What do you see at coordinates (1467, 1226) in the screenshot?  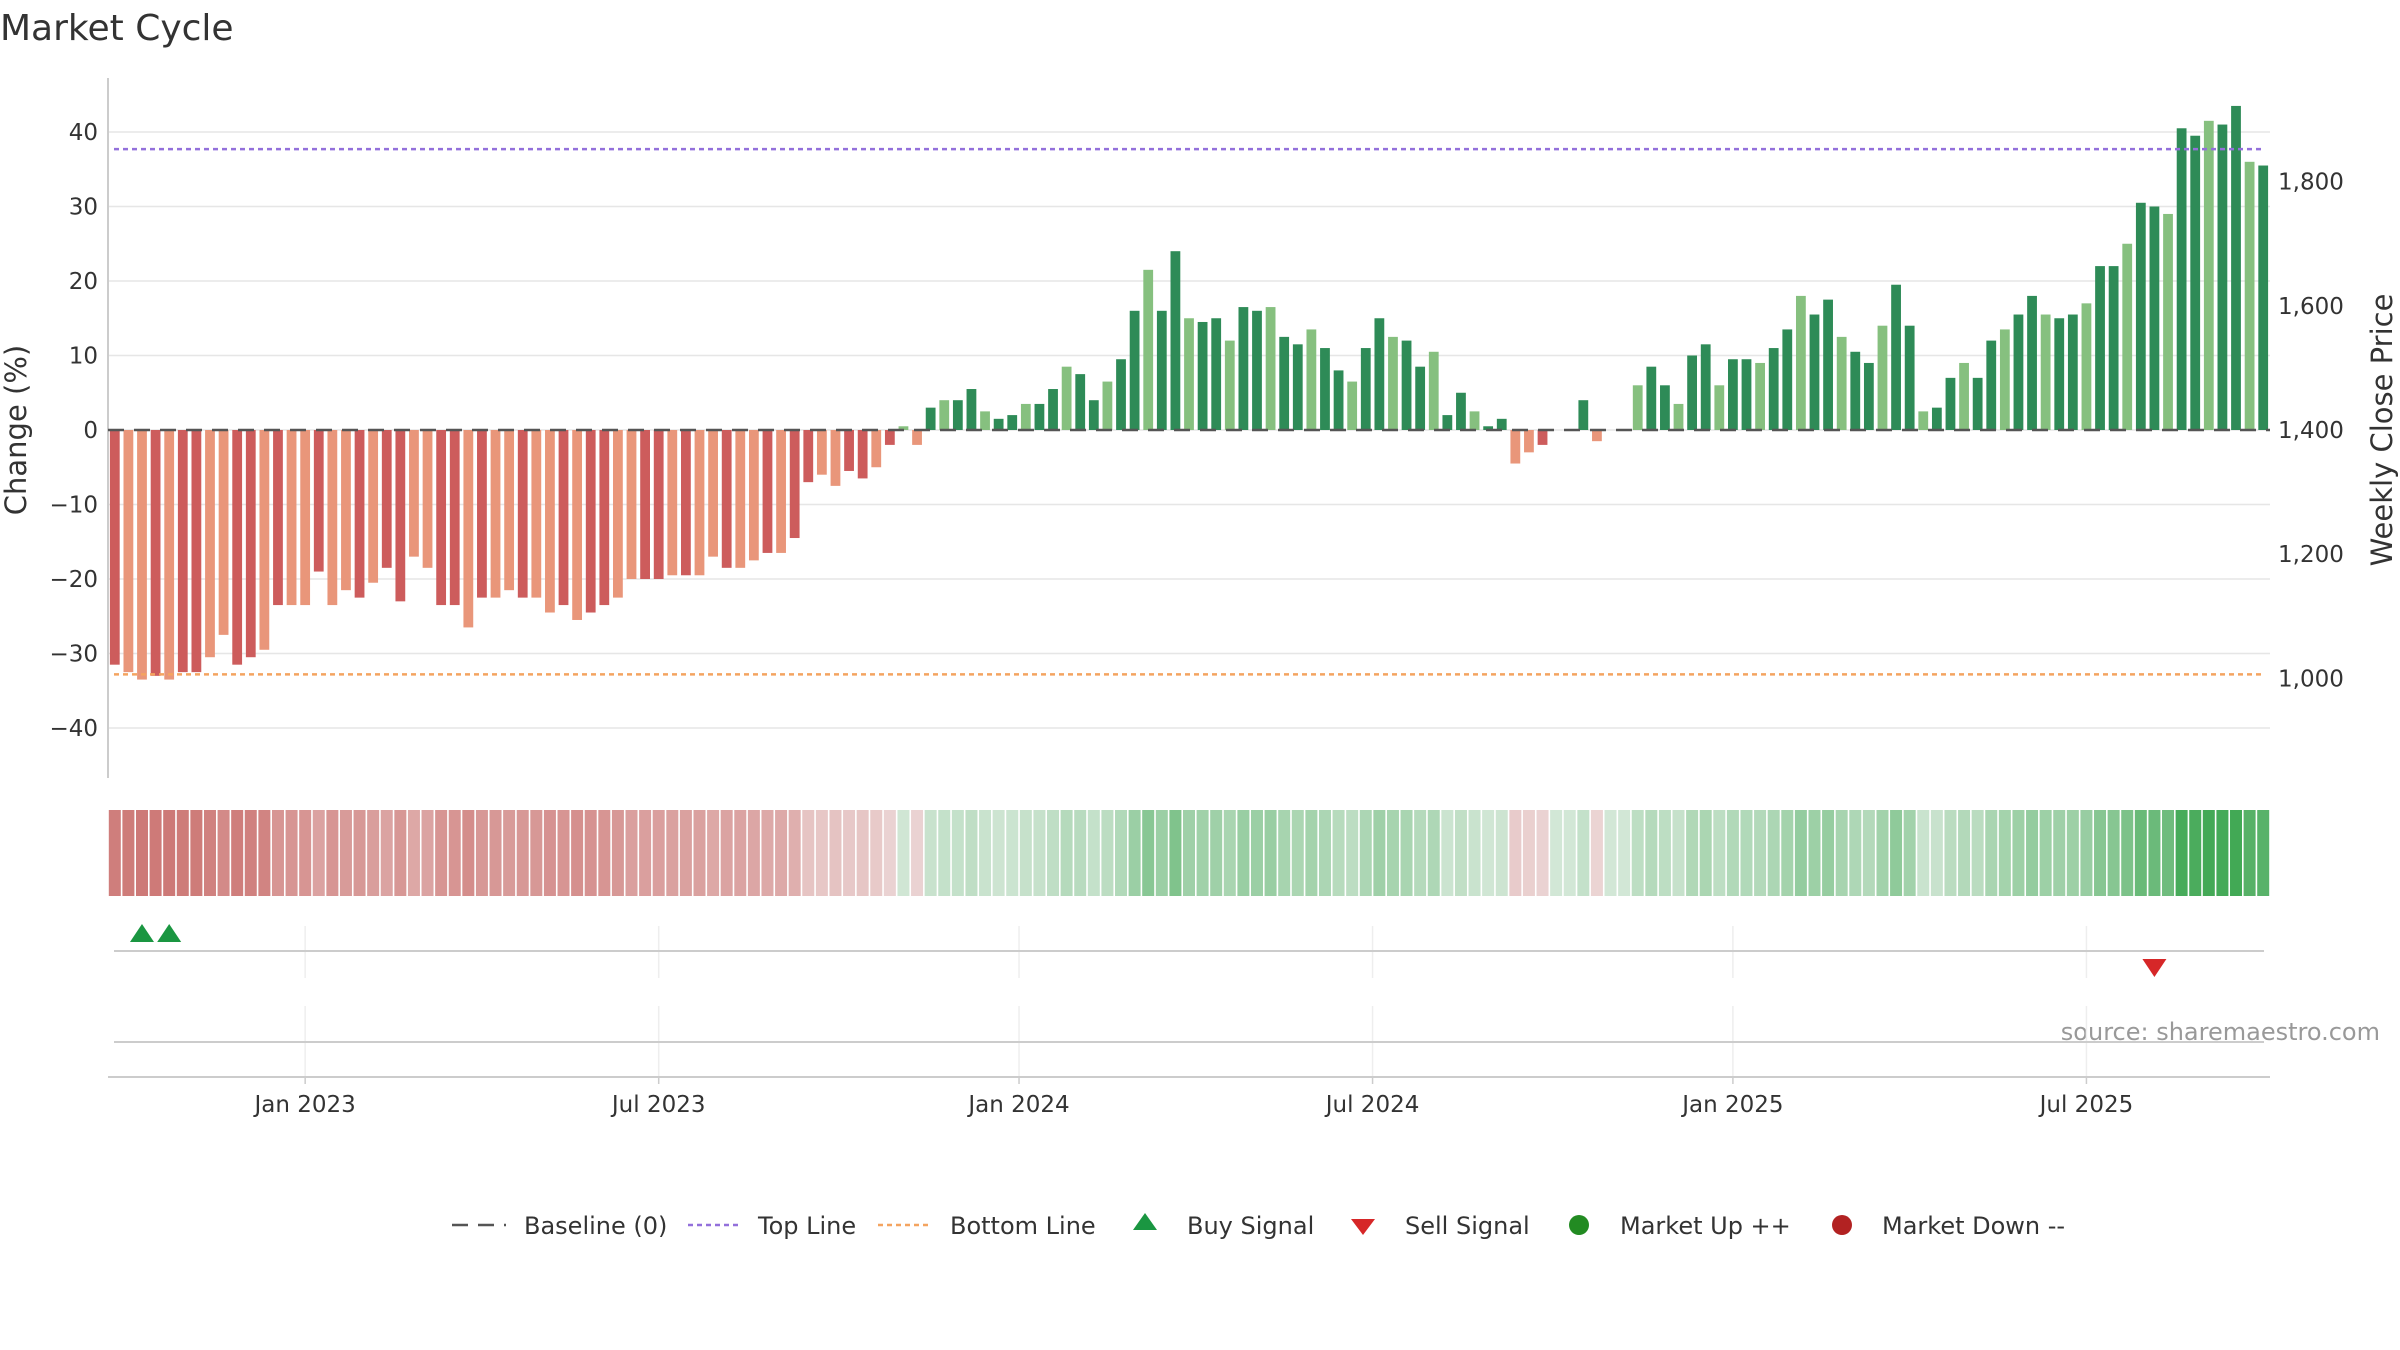 I see `legend-label: Sell Signal` at bounding box center [1467, 1226].